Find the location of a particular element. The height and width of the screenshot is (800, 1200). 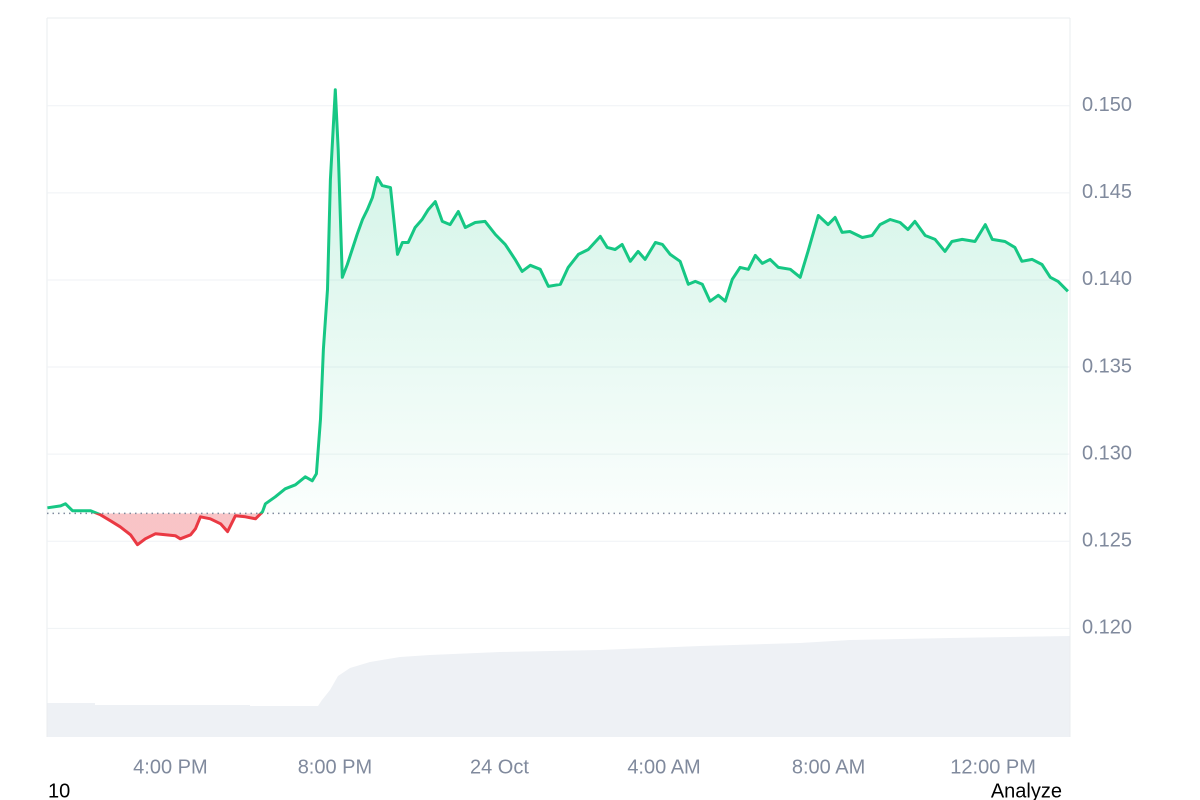

y-tick-label: 0.145 is located at coordinates (1107, 192).